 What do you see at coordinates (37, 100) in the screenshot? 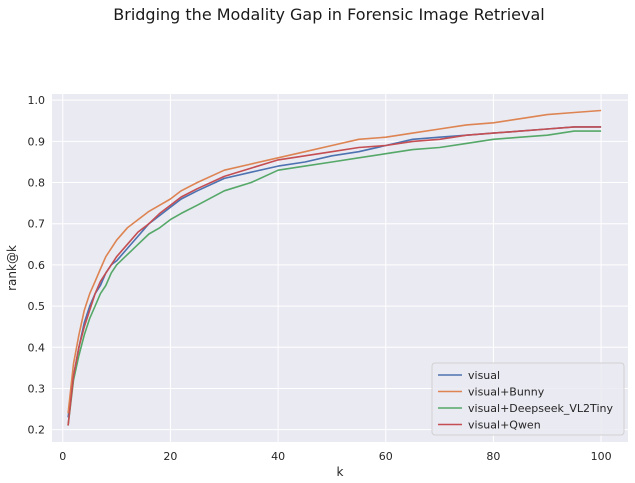
I see `y-tick-label: 1.0` at bounding box center [37, 100].